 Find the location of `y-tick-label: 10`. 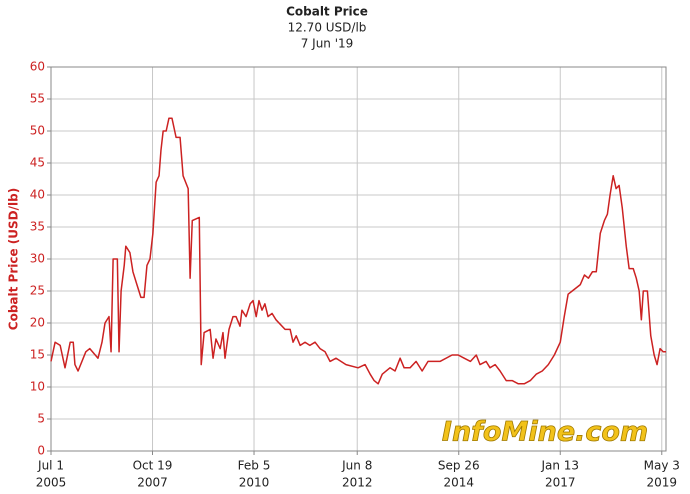

y-tick-label: 10 is located at coordinates (37, 387).